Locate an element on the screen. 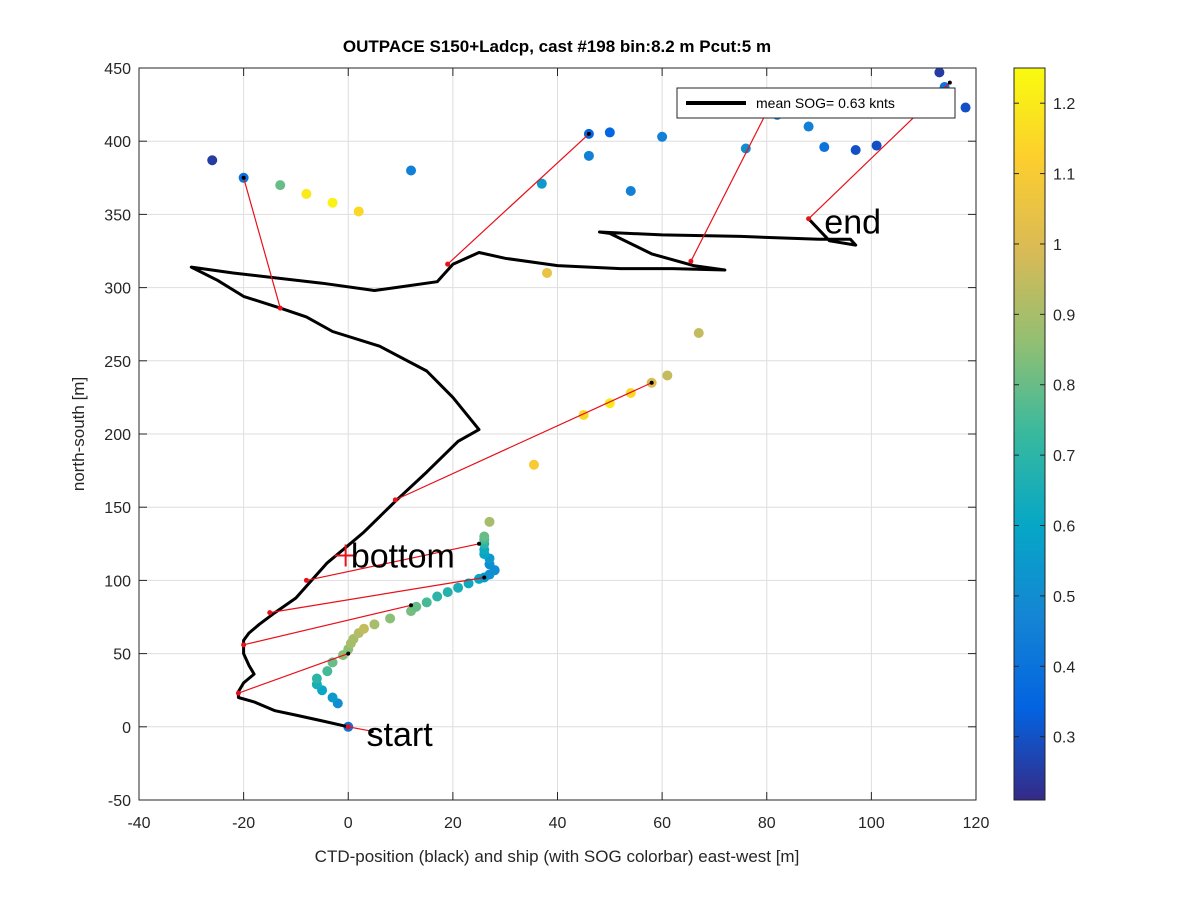  y-tick-label: 300 is located at coordinates (117, 289).